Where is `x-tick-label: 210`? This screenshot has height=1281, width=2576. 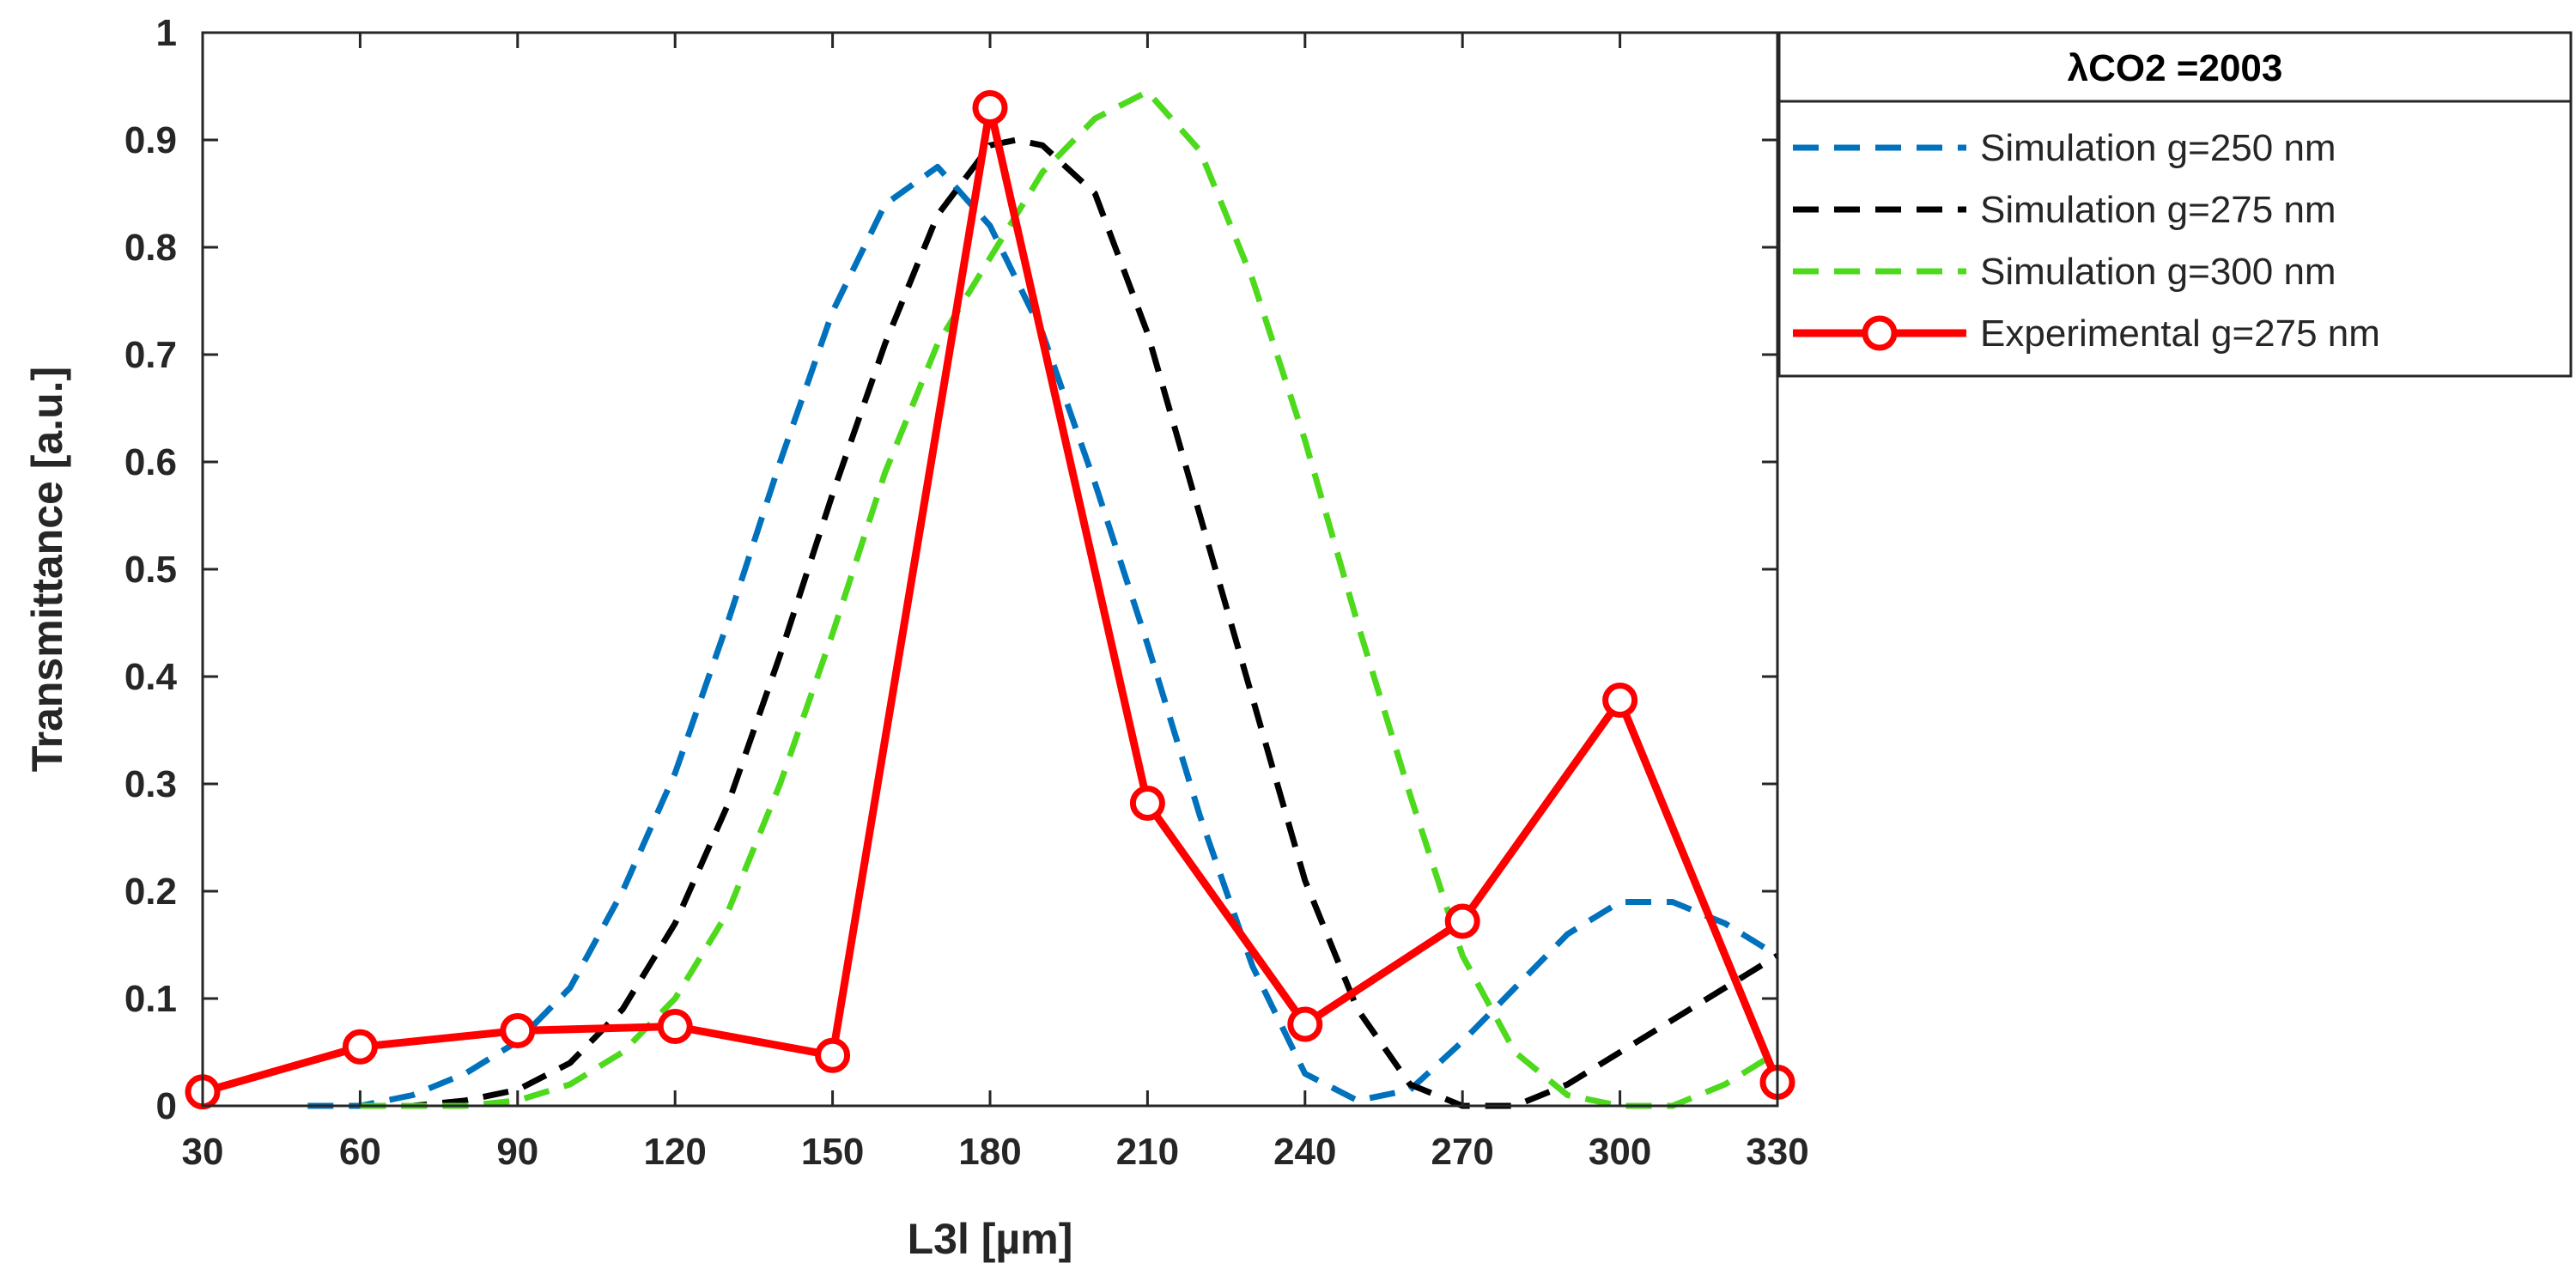 x-tick-label: 210 is located at coordinates (1147, 1152).